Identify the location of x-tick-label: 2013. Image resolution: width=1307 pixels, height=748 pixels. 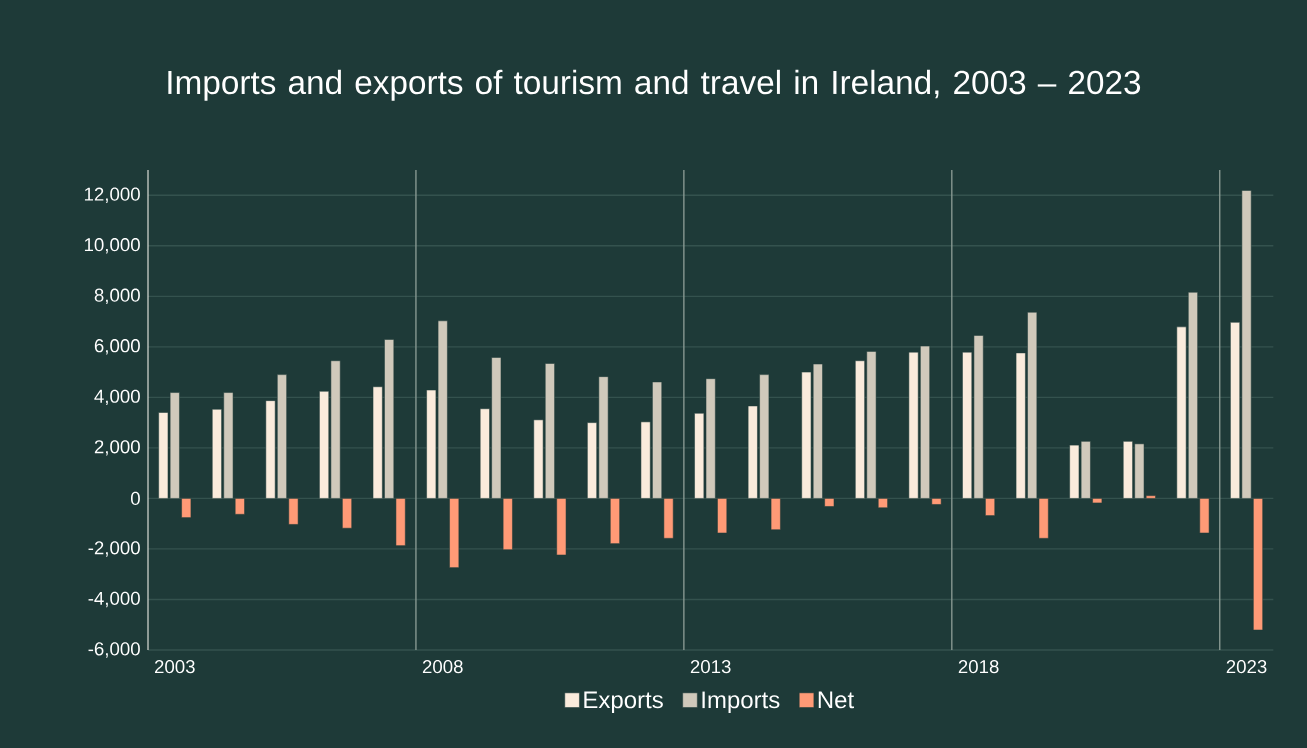
(710, 667).